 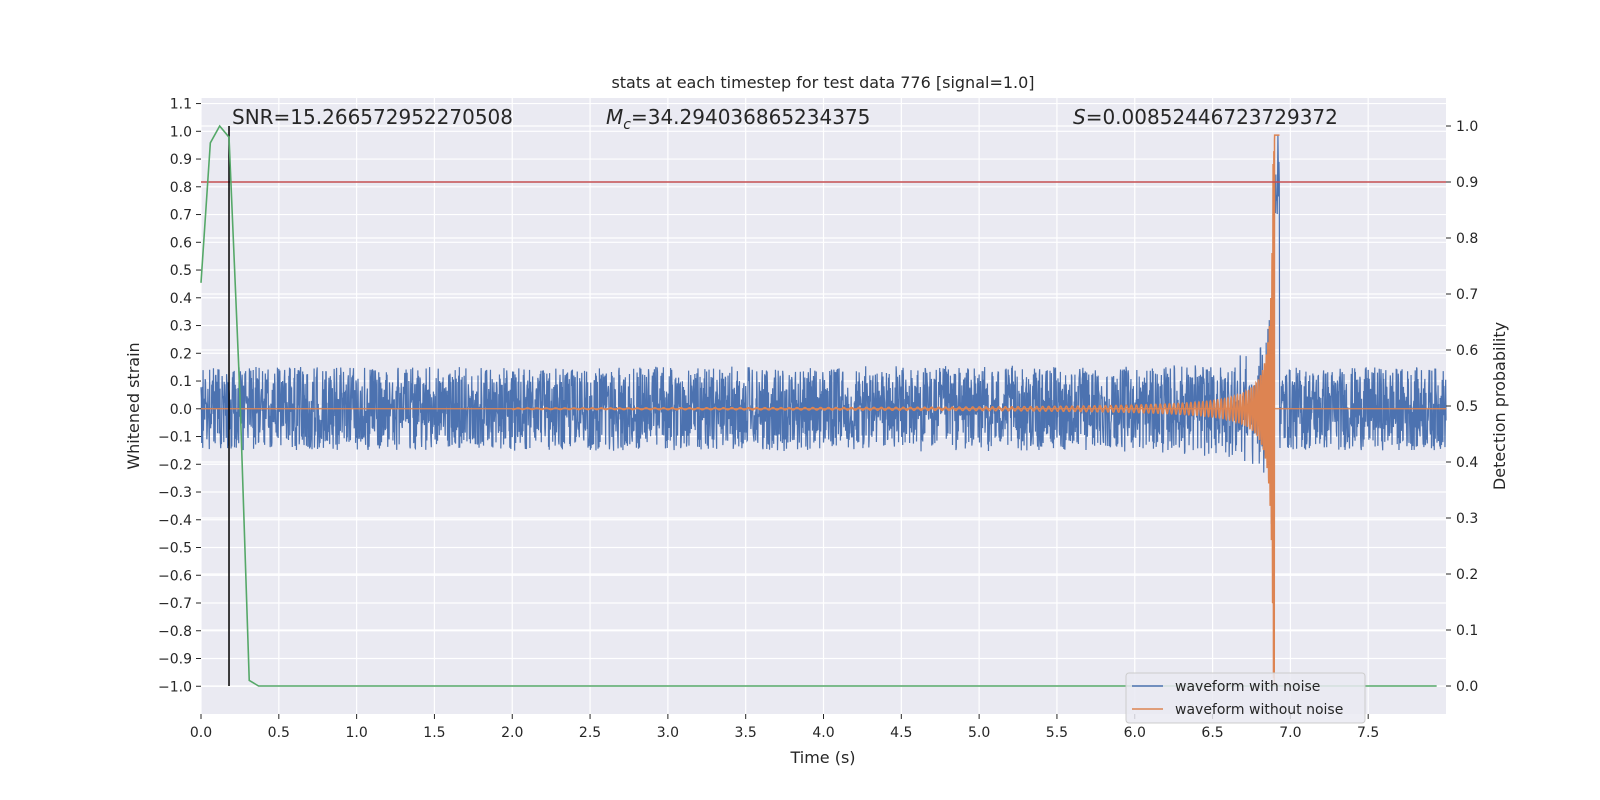 I want to click on chirp-mass-value: =34.294036865234375, so click(x=750, y=117).